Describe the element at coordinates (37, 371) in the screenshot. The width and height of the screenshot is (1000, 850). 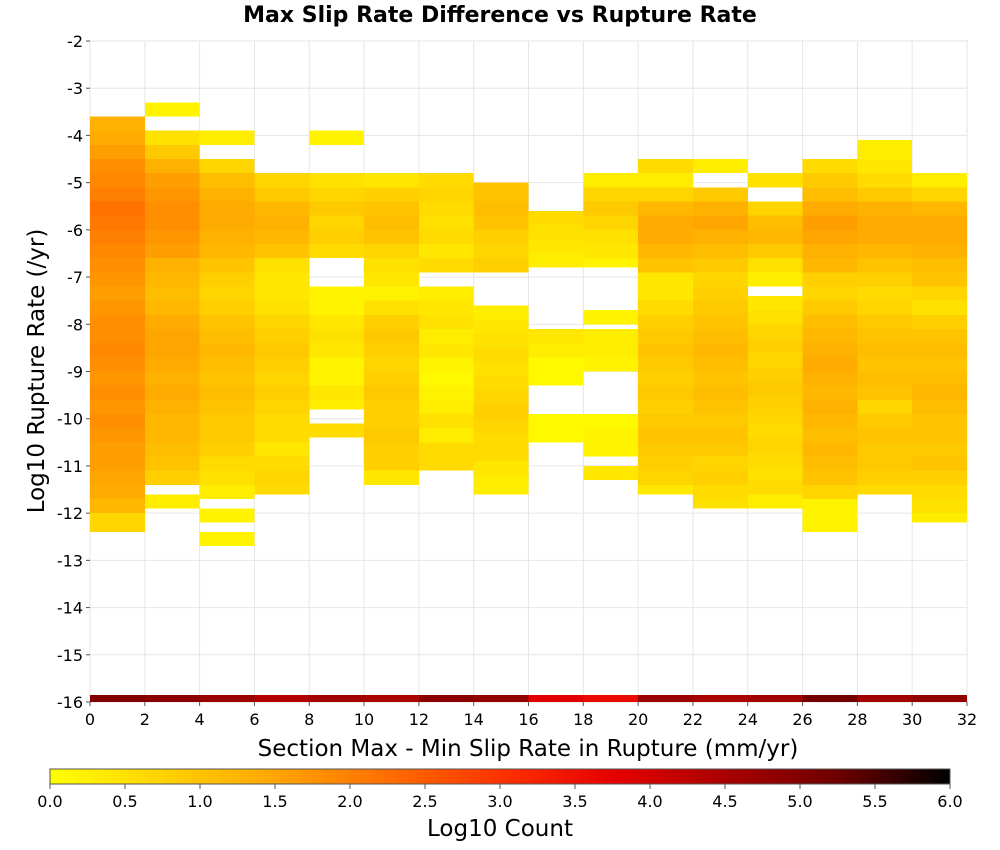
I see `y-axis-label: Log10 Rupture Rate (/yr)` at that location.